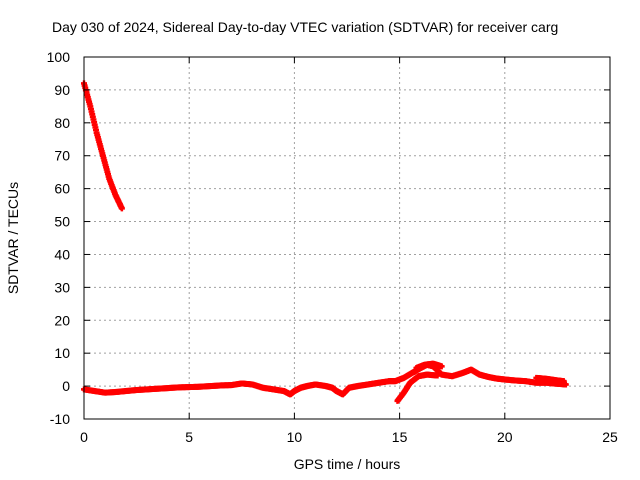 The width and height of the screenshot is (640, 480). I want to click on y-tick-label: 90, so click(62, 90).